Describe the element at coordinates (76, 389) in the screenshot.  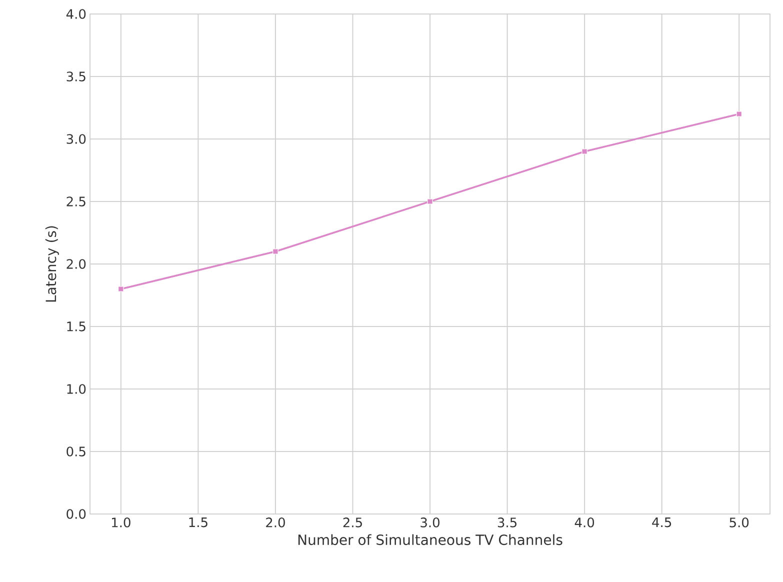
I see `y-tick-label: 1.0` at that location.